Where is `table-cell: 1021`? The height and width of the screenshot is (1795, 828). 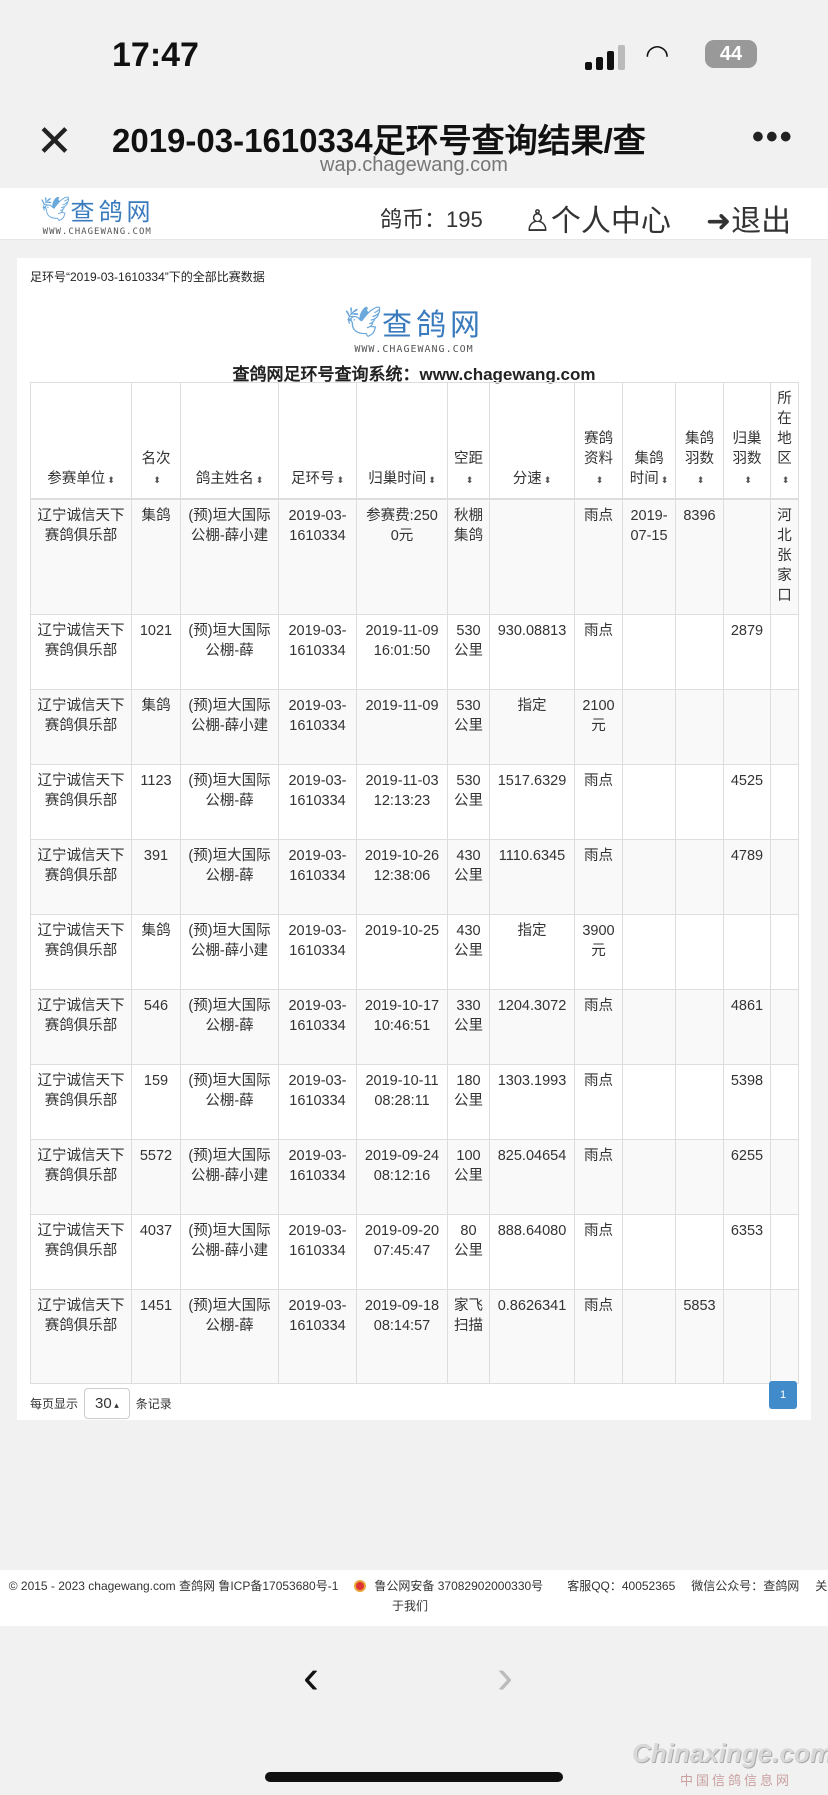
table-cell: 1021 is located at coordinates (156, 651).